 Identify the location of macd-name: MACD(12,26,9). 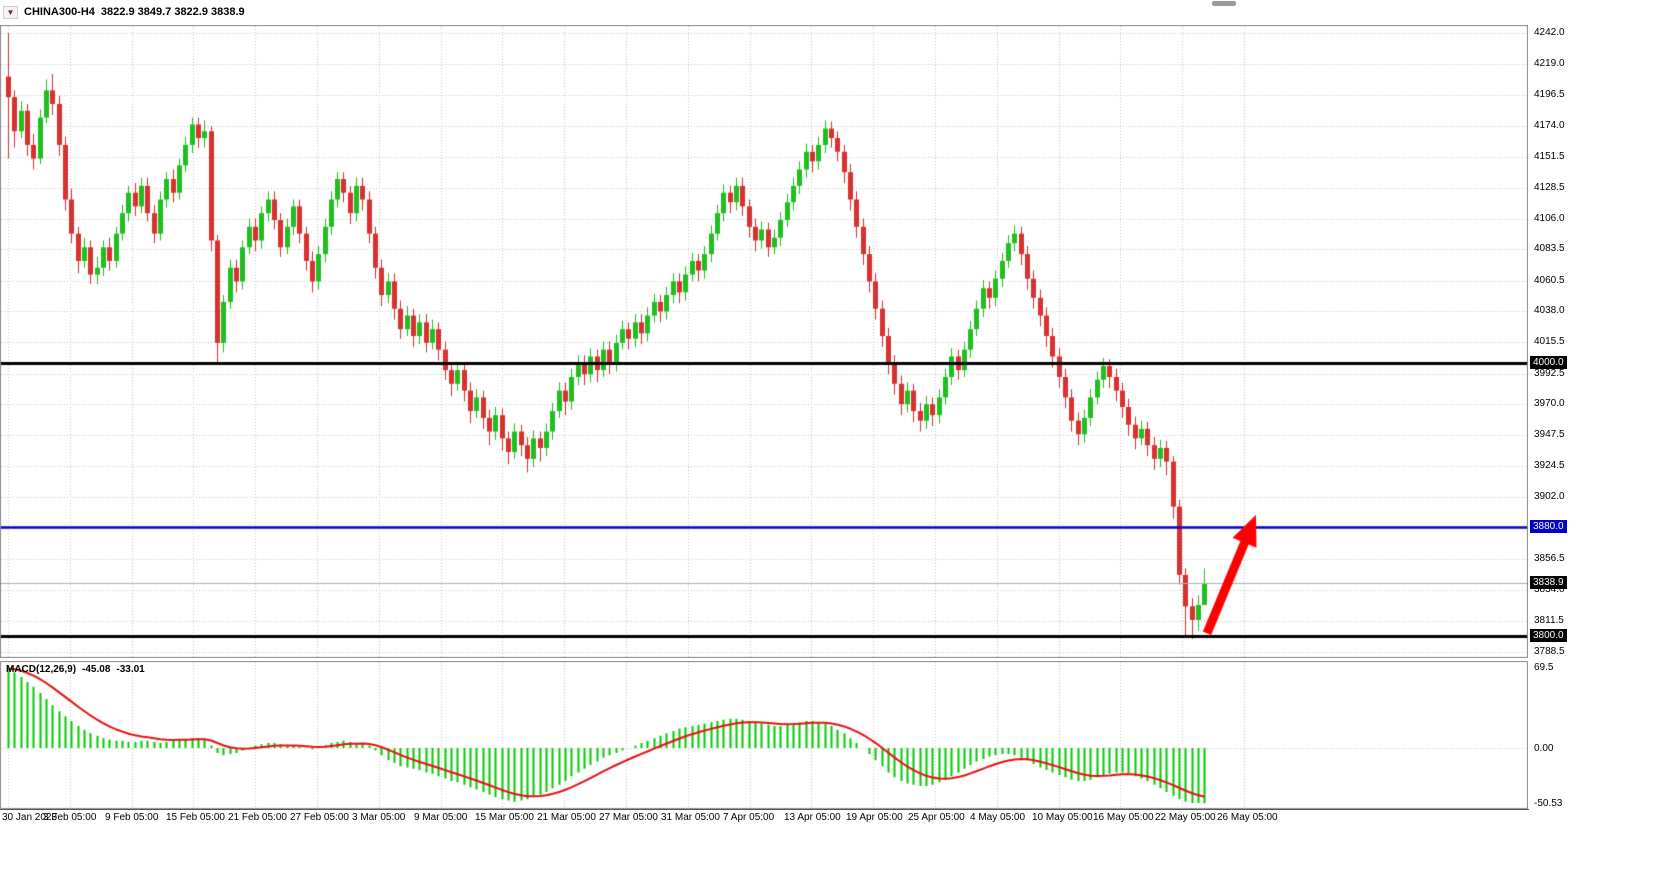
(41, 669).